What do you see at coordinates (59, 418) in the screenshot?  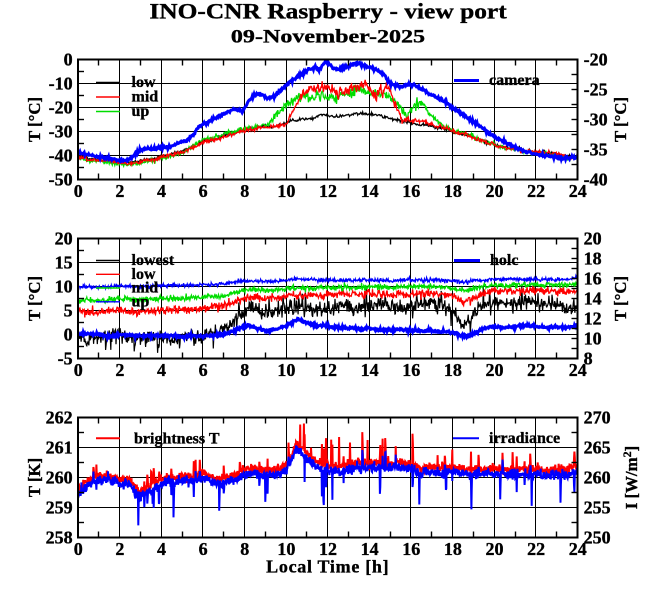 I see `svg-text: 262` at bounding box center [59, 418].